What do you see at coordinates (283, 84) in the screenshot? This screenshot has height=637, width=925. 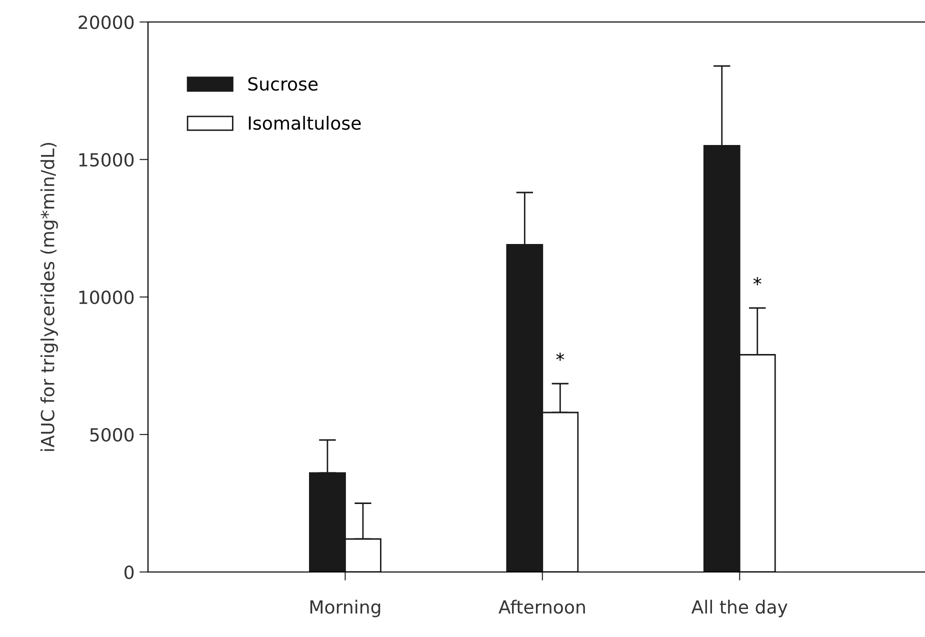 I see `legend-label: Sucrose` at bounding box center [283, 84].